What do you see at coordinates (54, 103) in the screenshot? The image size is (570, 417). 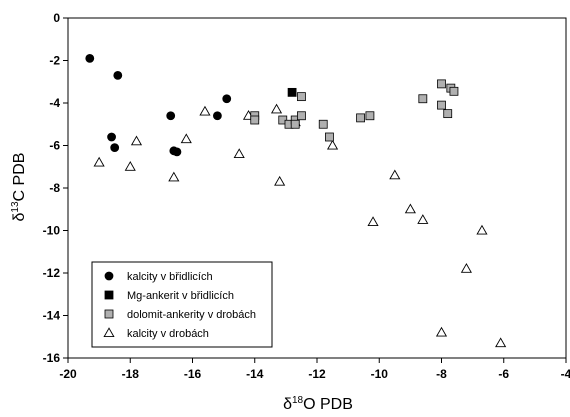 I see `y-tick-label: -4` at bounding box center [54, 103].